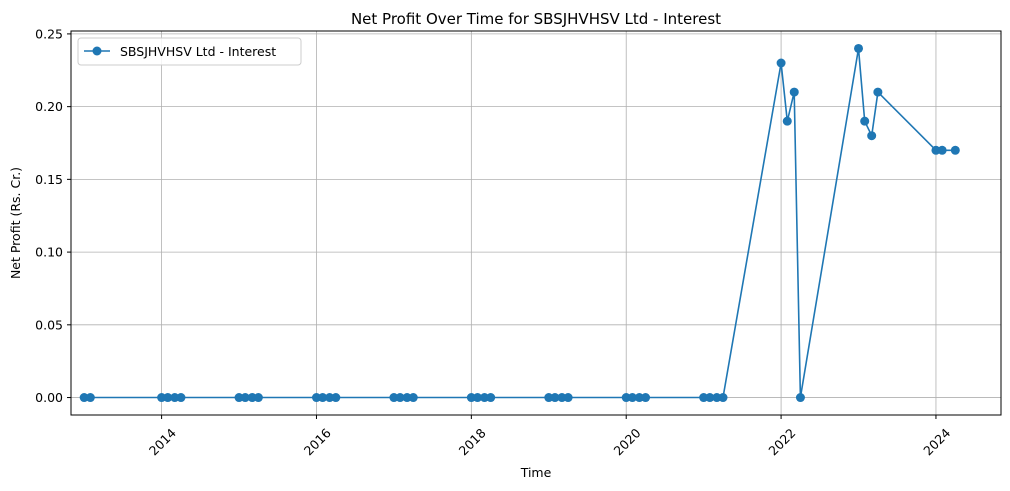 The height and width of the screenshot is (491, 1010). What do you see at coordinates (49, 106) in the screenshot?
I see `y-tick-label: 0.20` at bounding box center [49, 106].